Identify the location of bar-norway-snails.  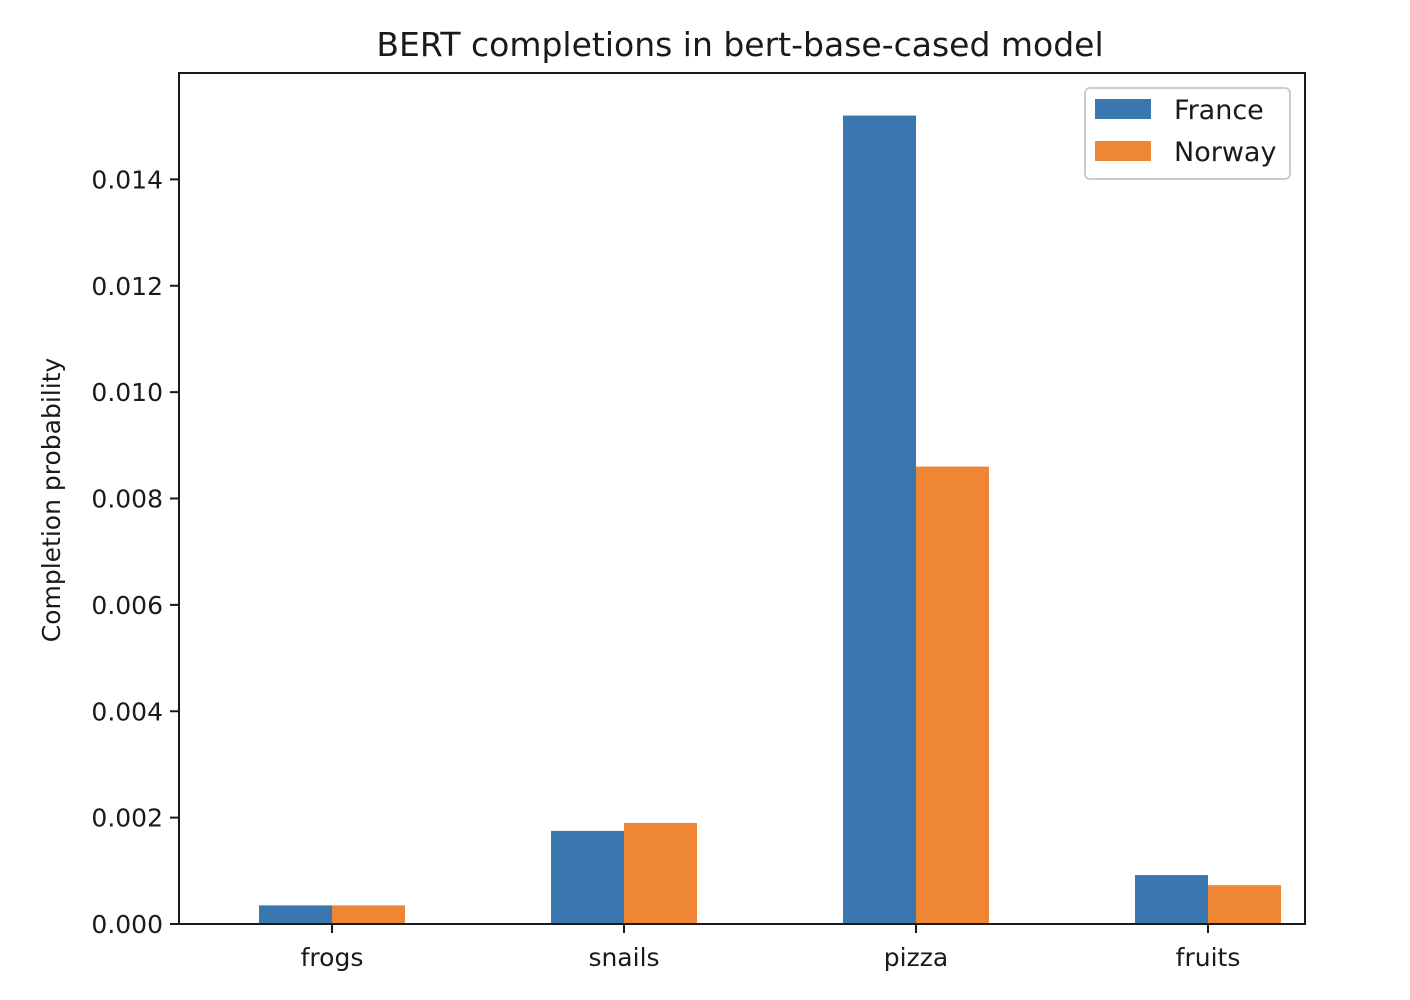
(660, 873).